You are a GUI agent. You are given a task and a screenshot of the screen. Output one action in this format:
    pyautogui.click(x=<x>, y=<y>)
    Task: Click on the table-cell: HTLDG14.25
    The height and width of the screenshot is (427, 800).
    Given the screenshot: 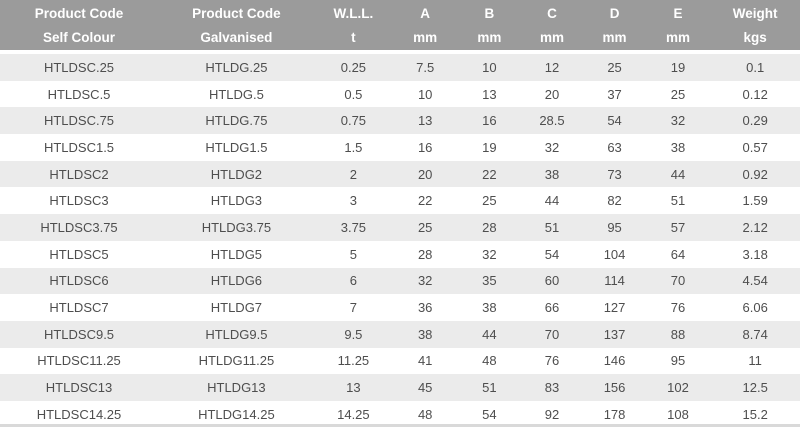 What is the action you would take?
    pyautogui.click(x=236, y=413)
    